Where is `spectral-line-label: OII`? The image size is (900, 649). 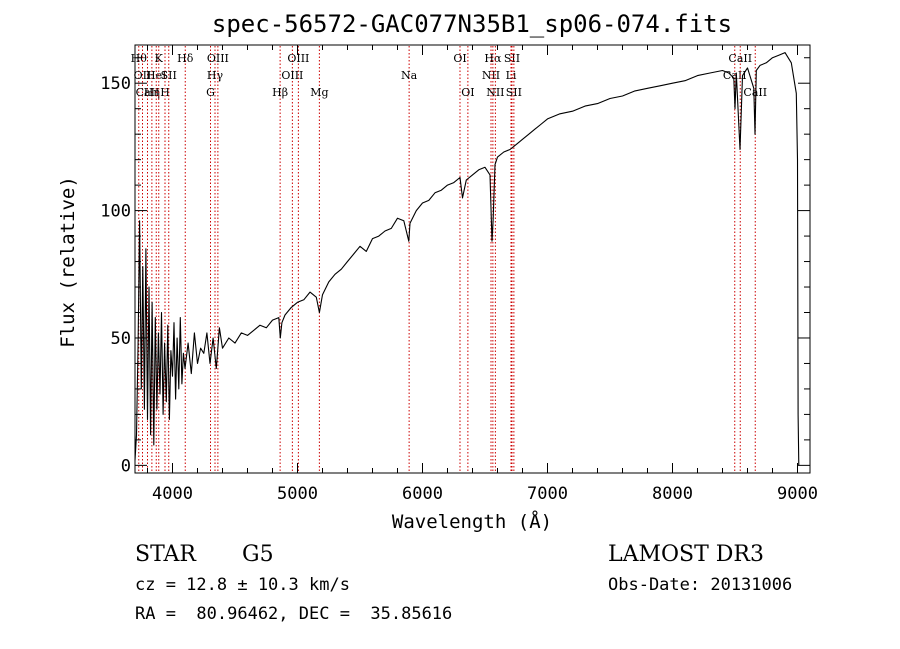
spectral-line-label: OII is located at coordinates (143, 75).